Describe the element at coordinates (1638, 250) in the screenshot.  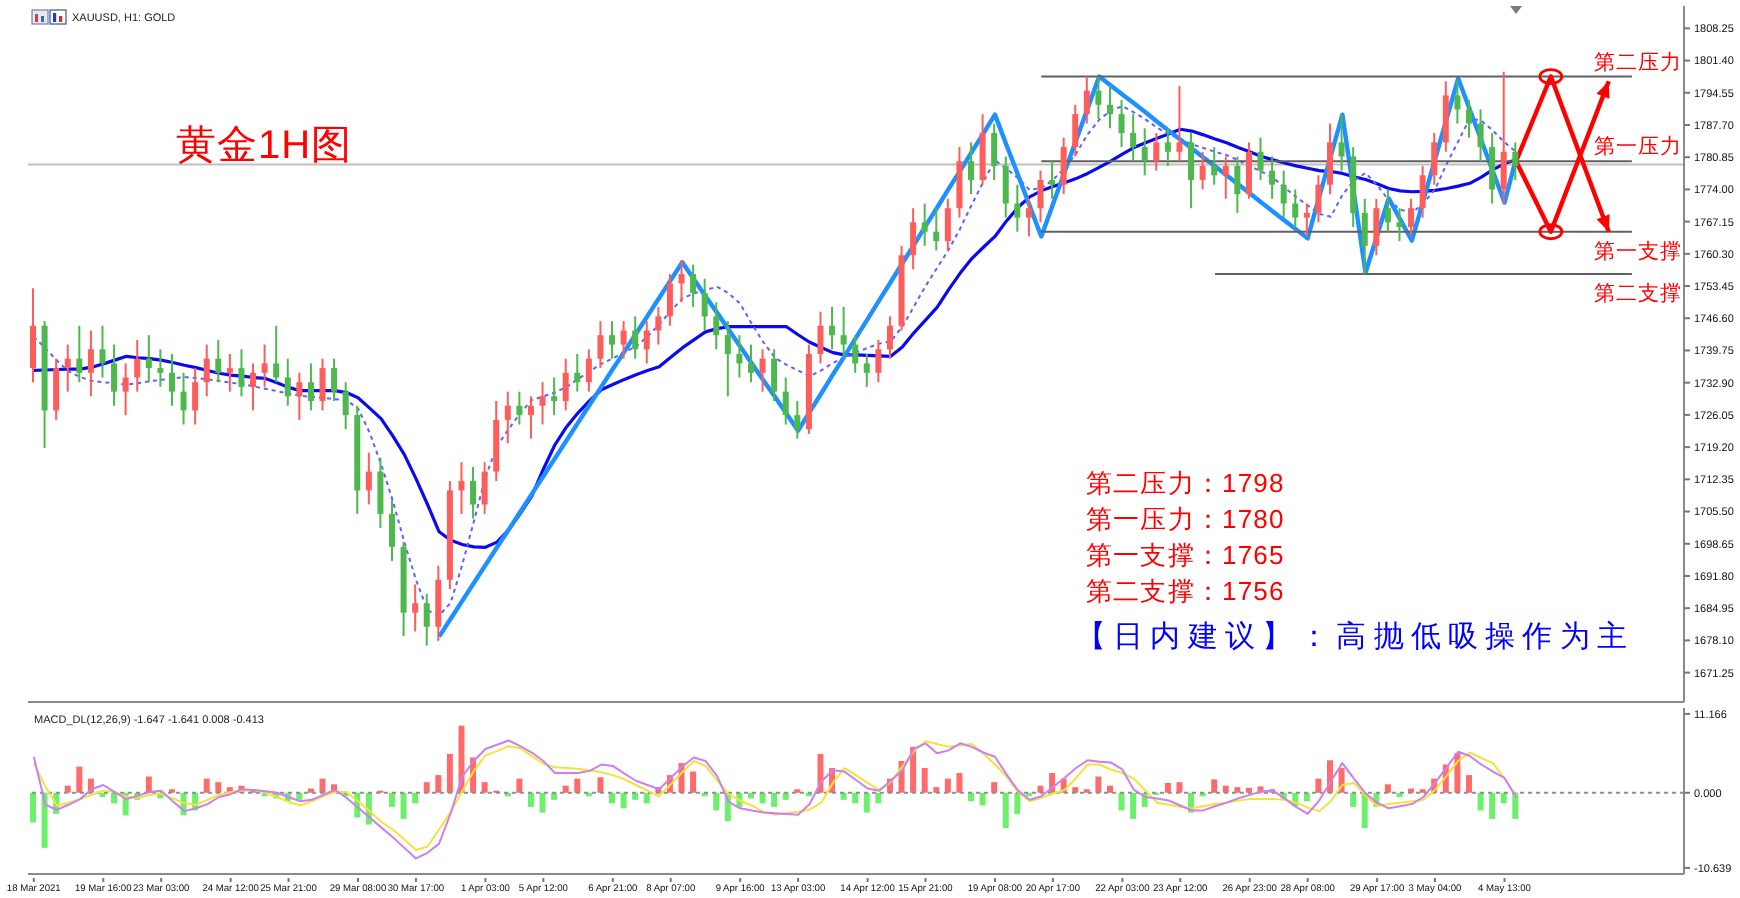
I see `series-label: 第一支撑` at that location.